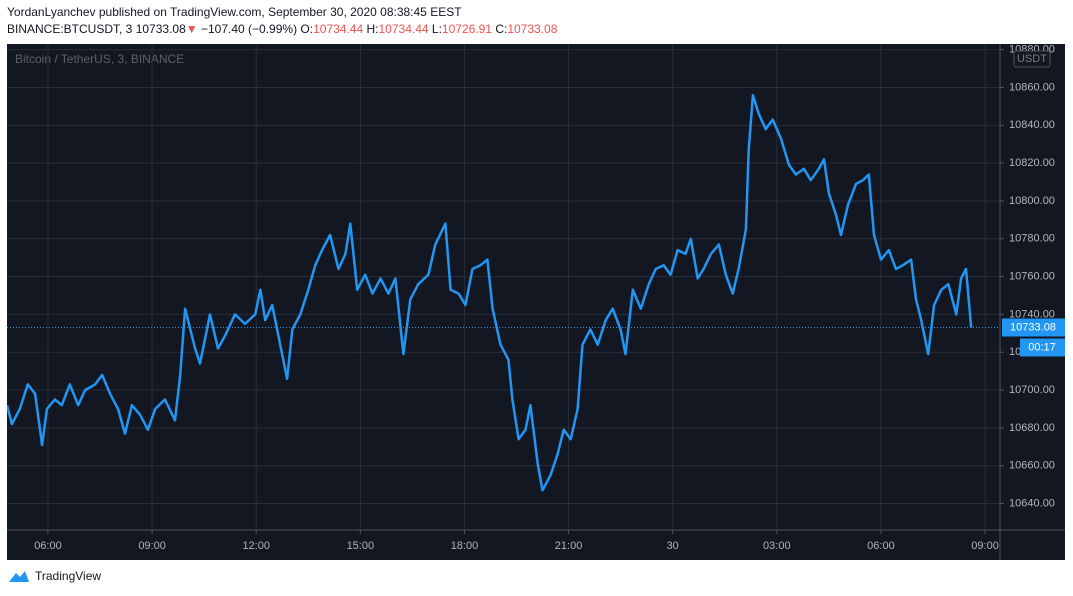 The height and width of the screenshot is (596, 1073). I want to click on y-tick-label: 10680.00, so click(1032, 428).